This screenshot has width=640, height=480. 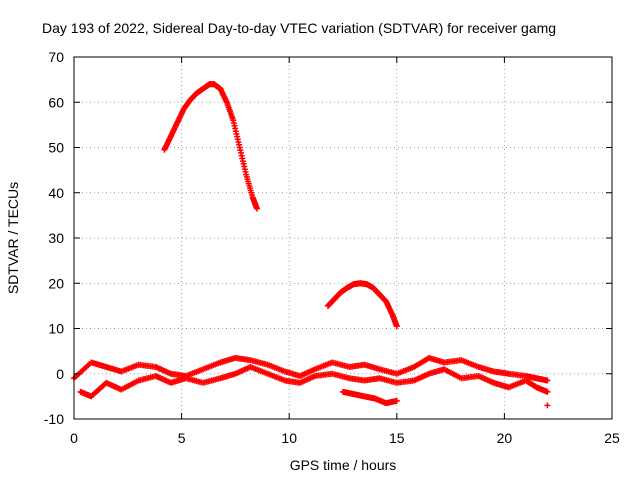 What do you see at coordinates (13, 238) in the screenshot?
I see `y-axis-label: SDTVAR / TECUs` at bounding box center [13, 238].